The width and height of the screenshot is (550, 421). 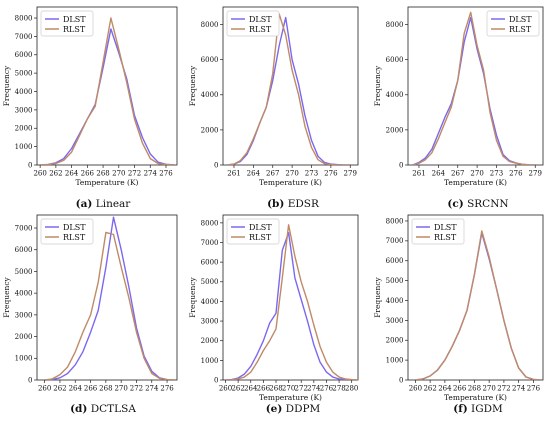 I want to click on caption-letter: (f), so click(x=460, y=409).